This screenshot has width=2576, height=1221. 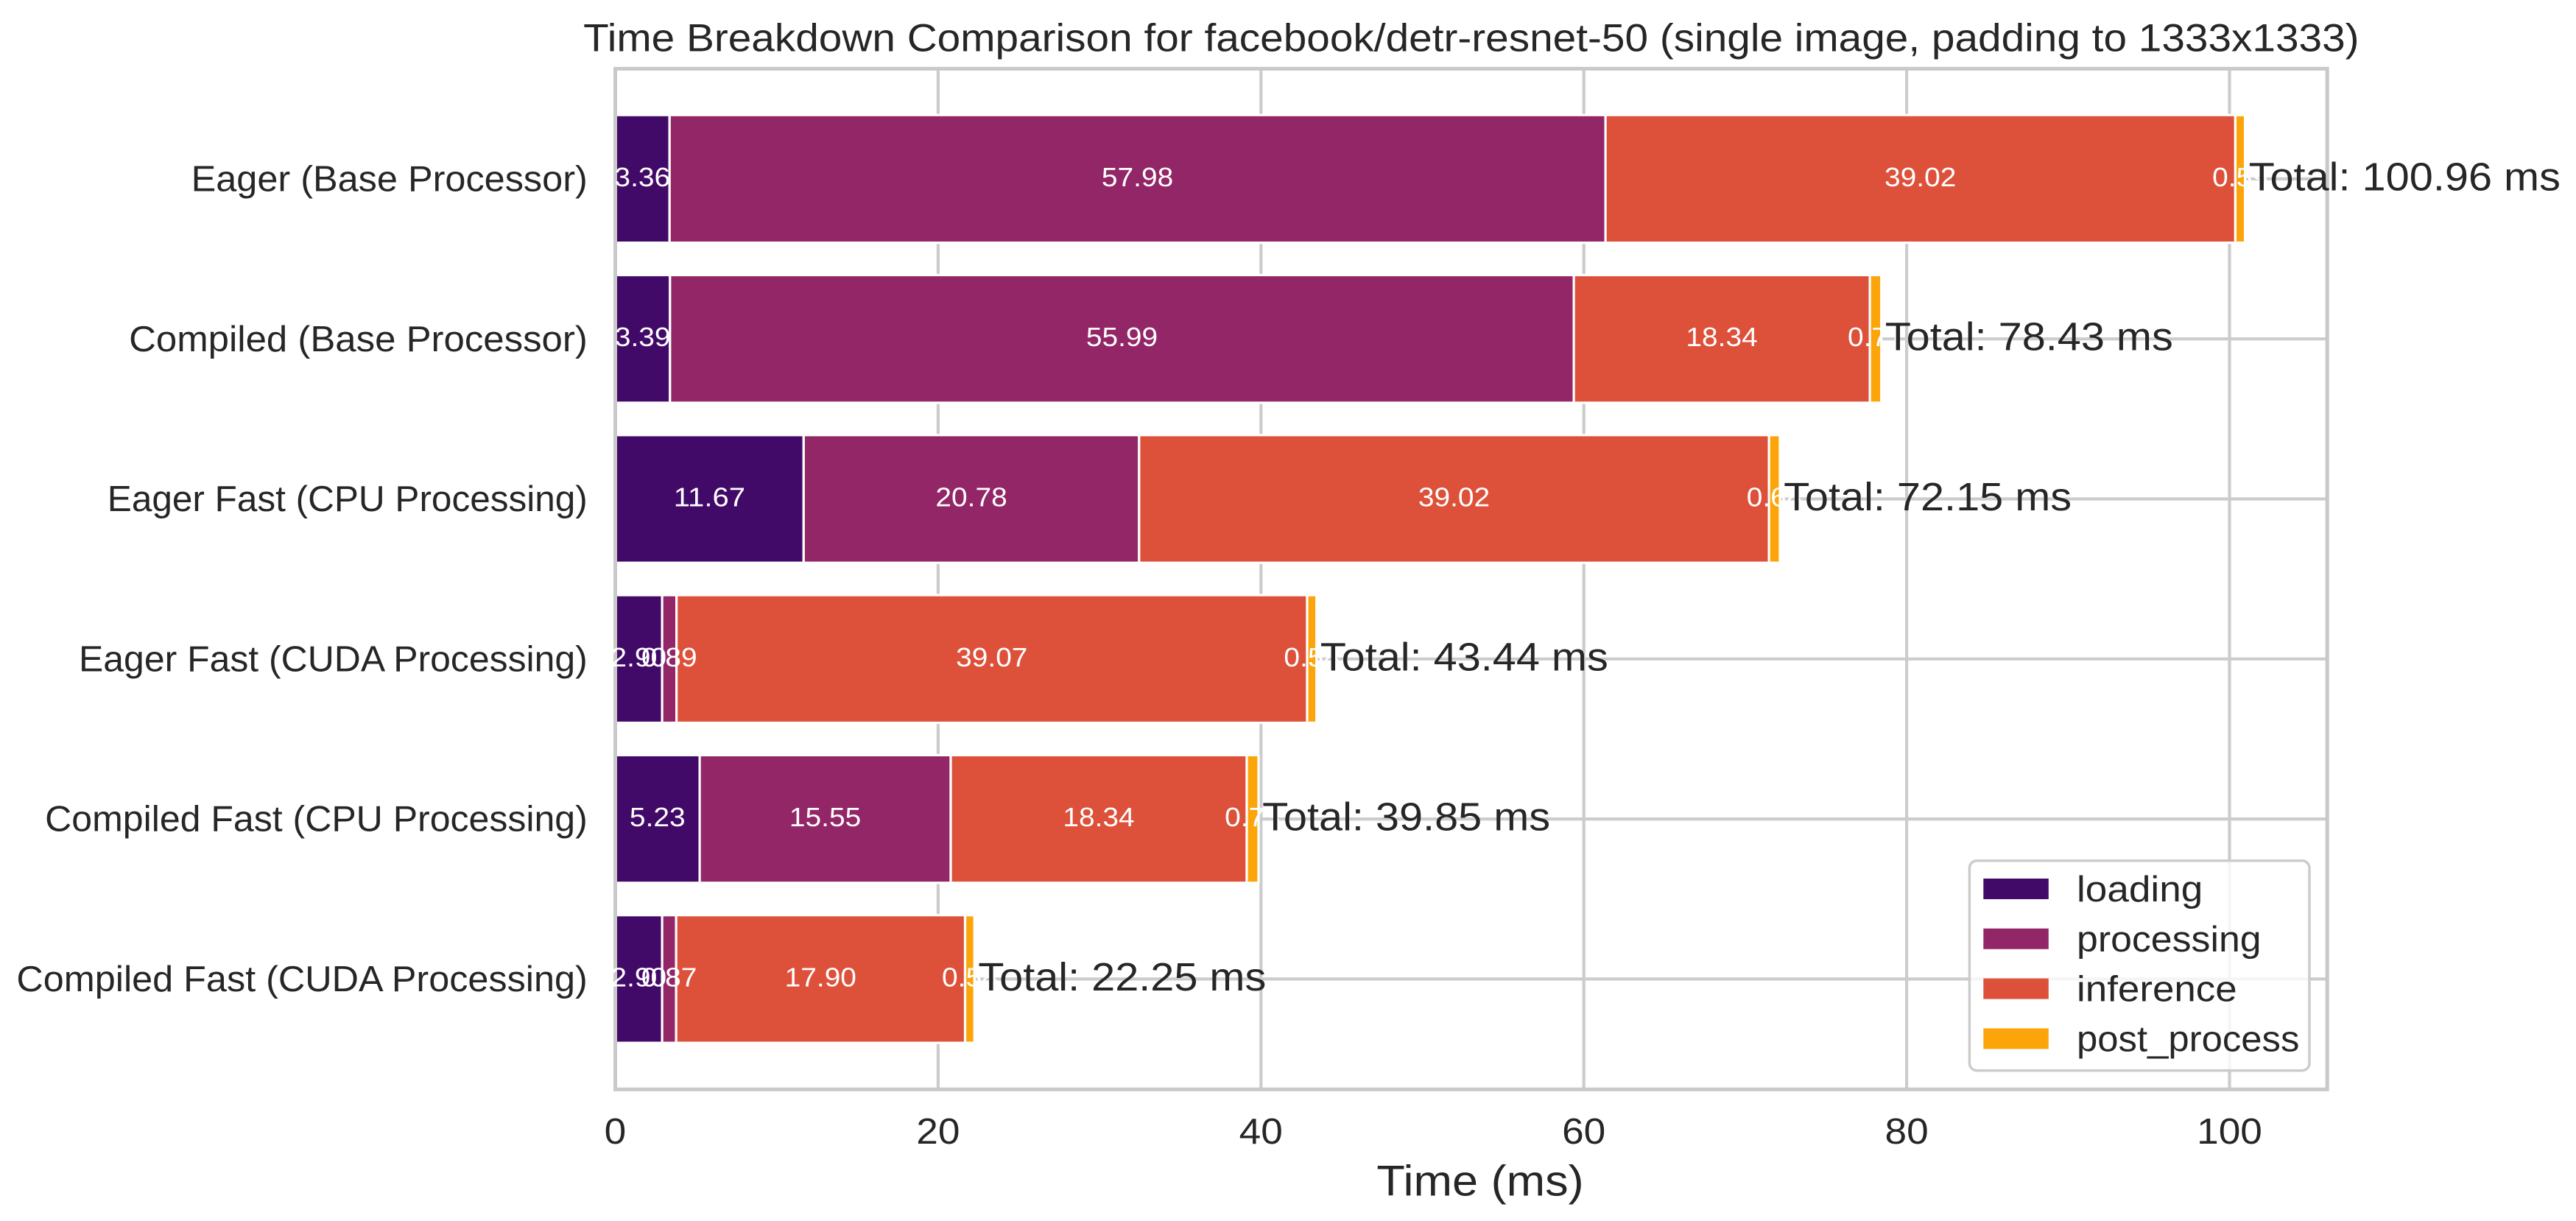 I want to click on svg-text: loading, so click(x=2140, y=889).